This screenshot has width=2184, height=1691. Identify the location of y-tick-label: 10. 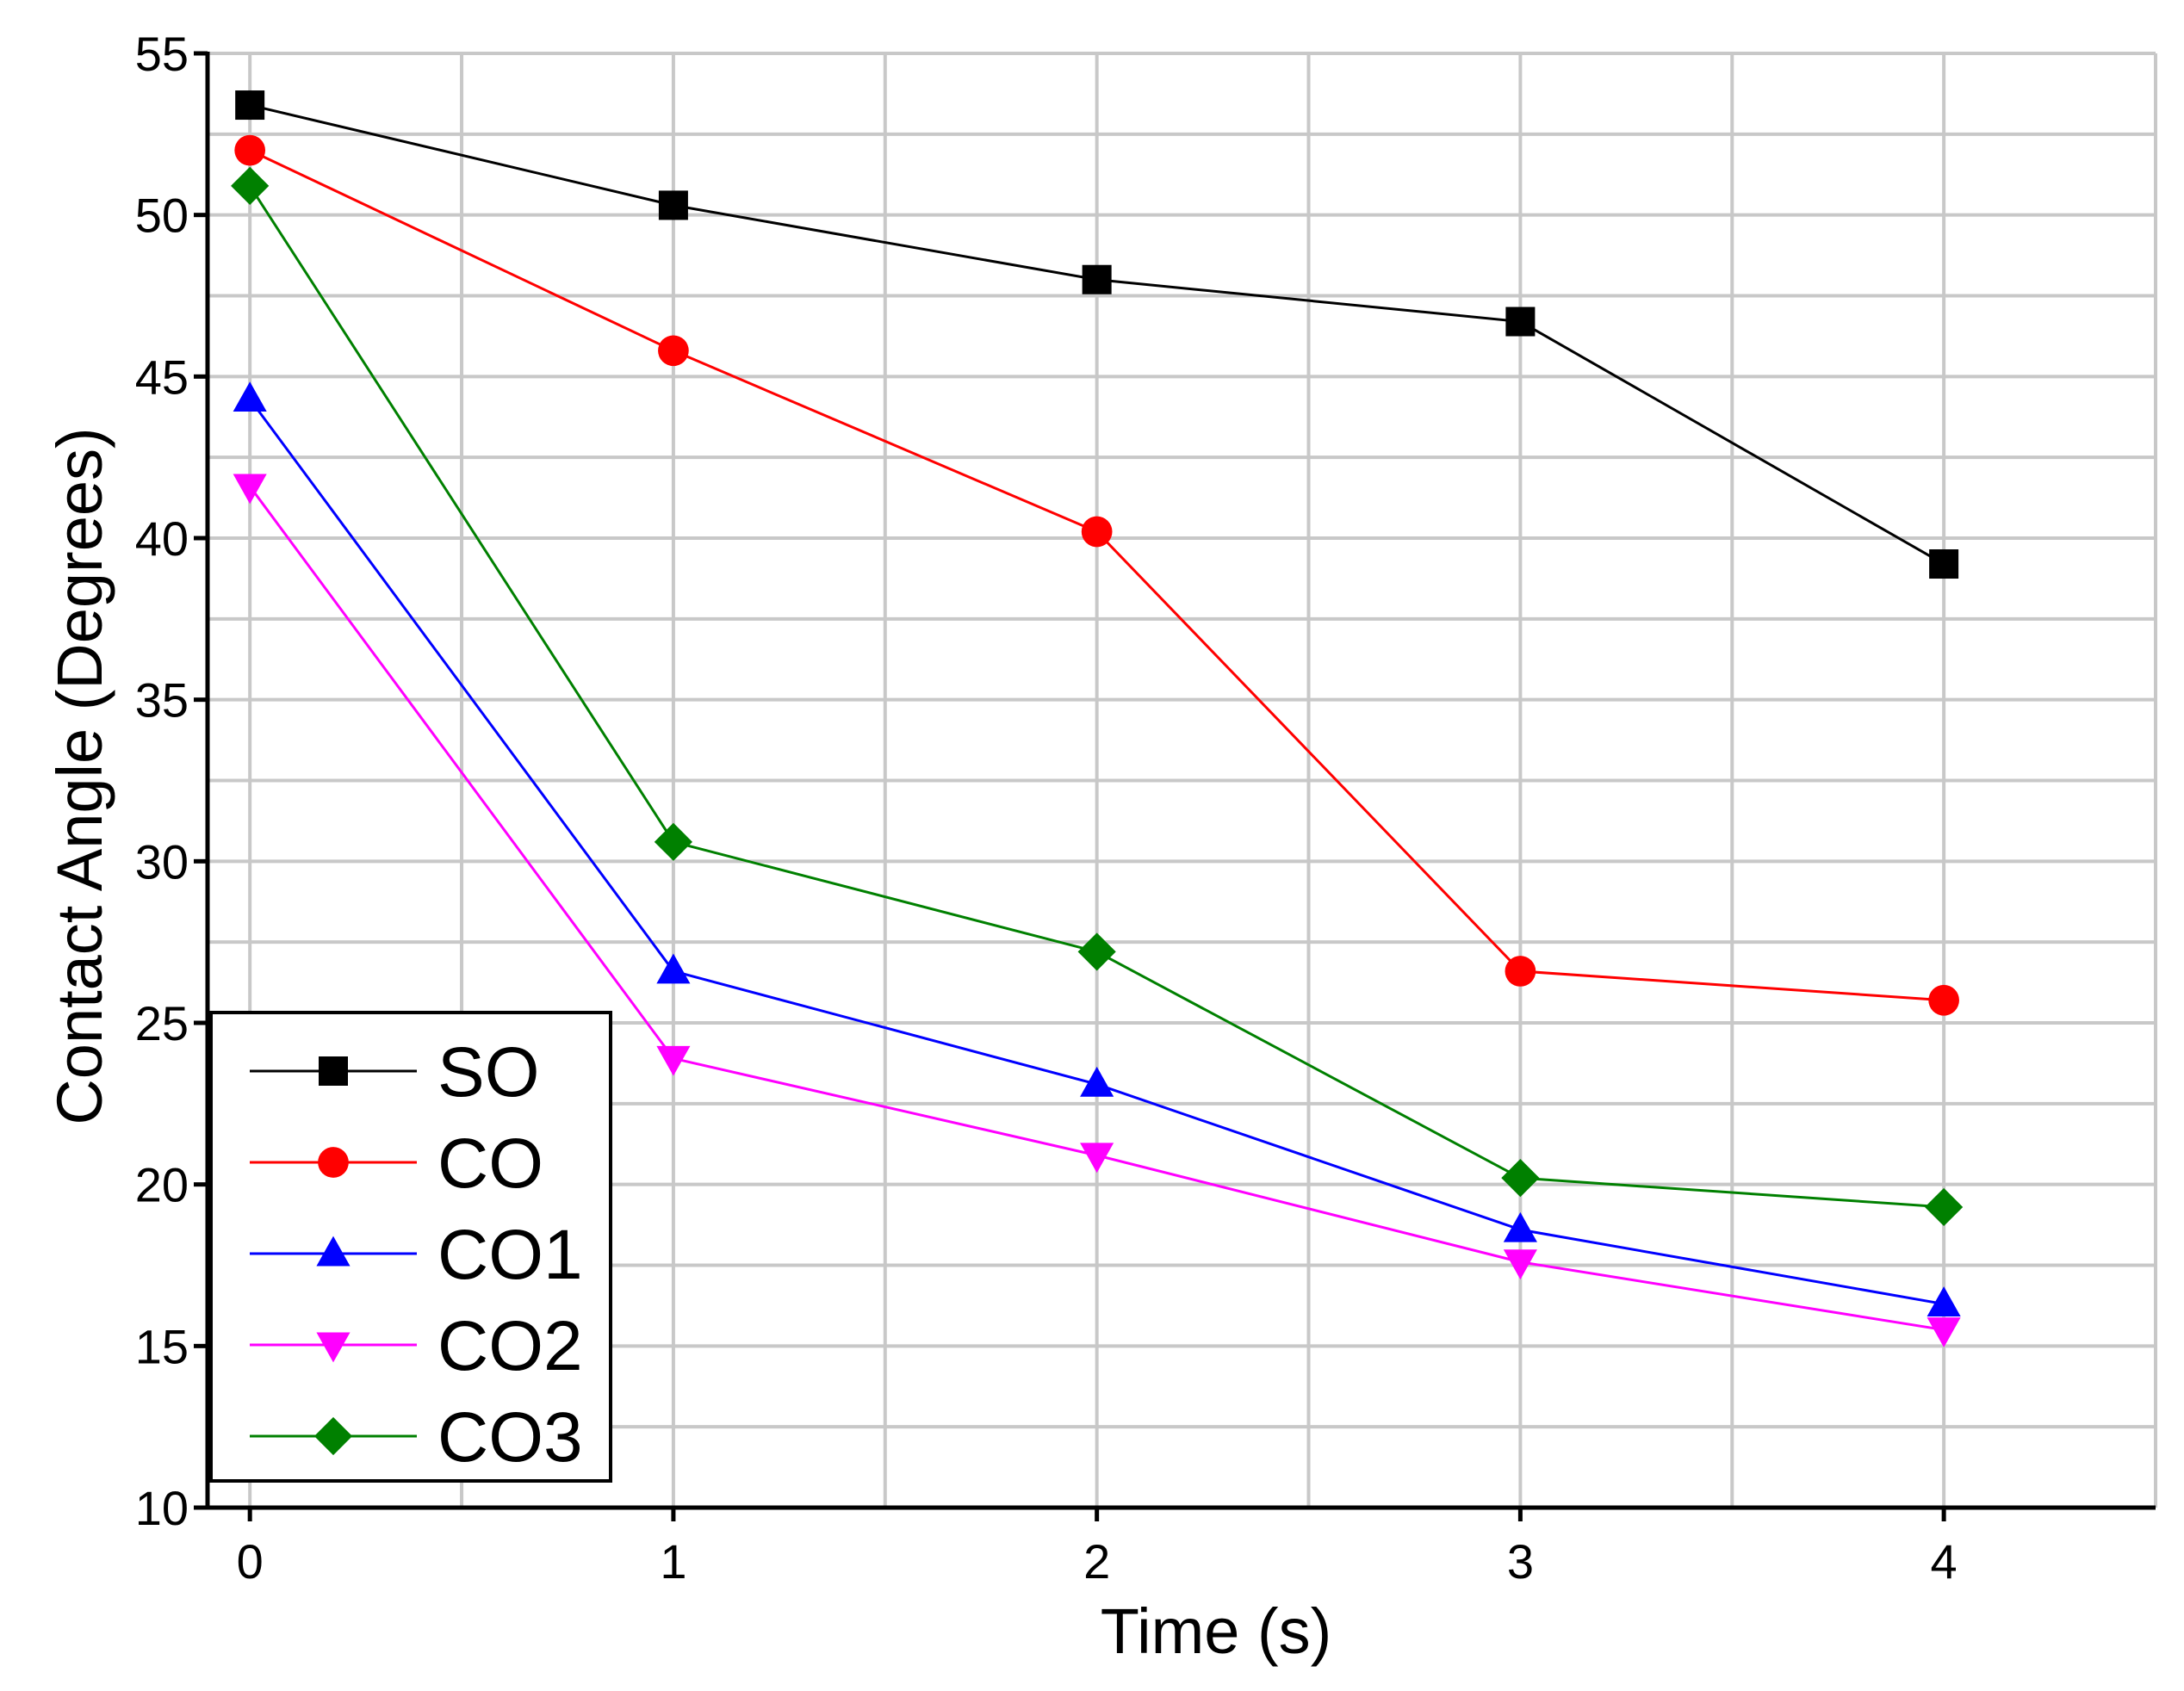
(162, 1508).